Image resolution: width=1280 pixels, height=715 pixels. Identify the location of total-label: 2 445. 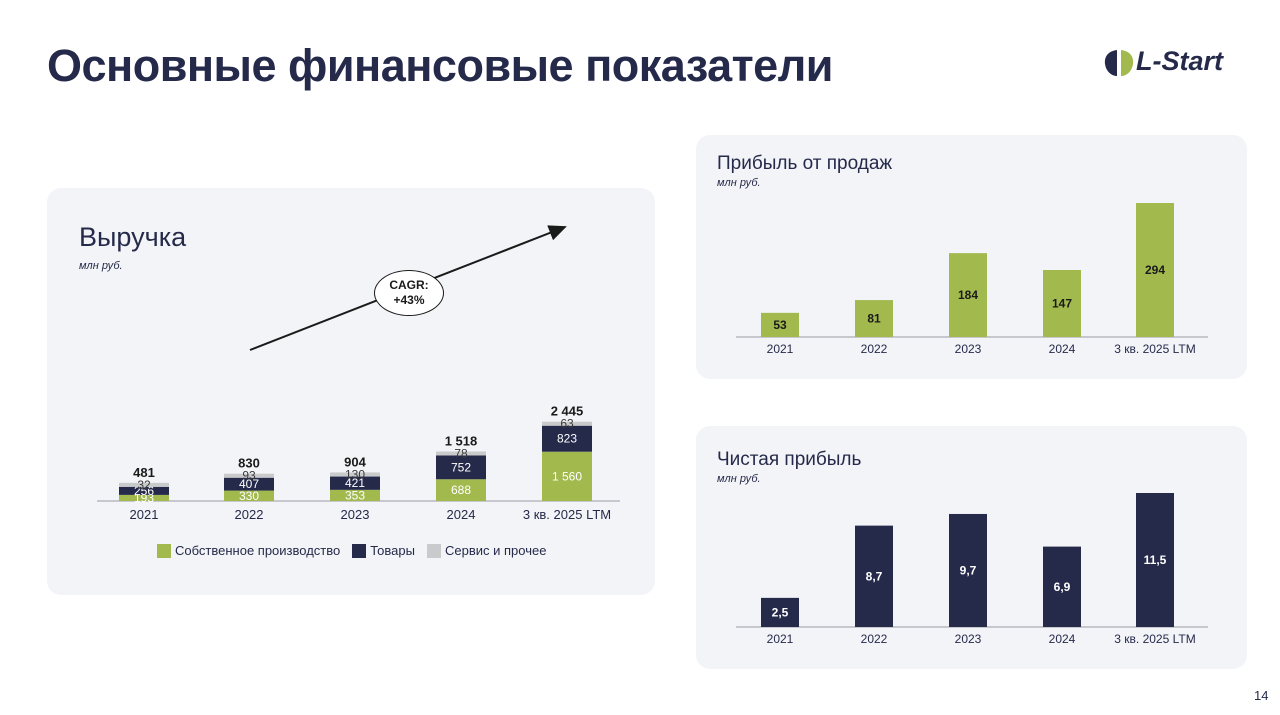
(567, 411).